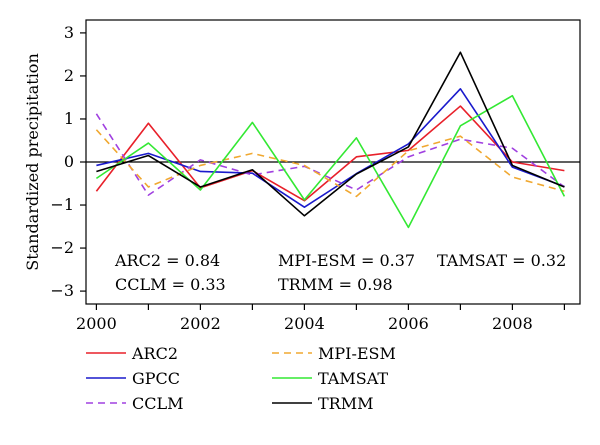 This screenshot has height=445, width=600. I want to click on x-tick-label: 2004, so click(304, 323).